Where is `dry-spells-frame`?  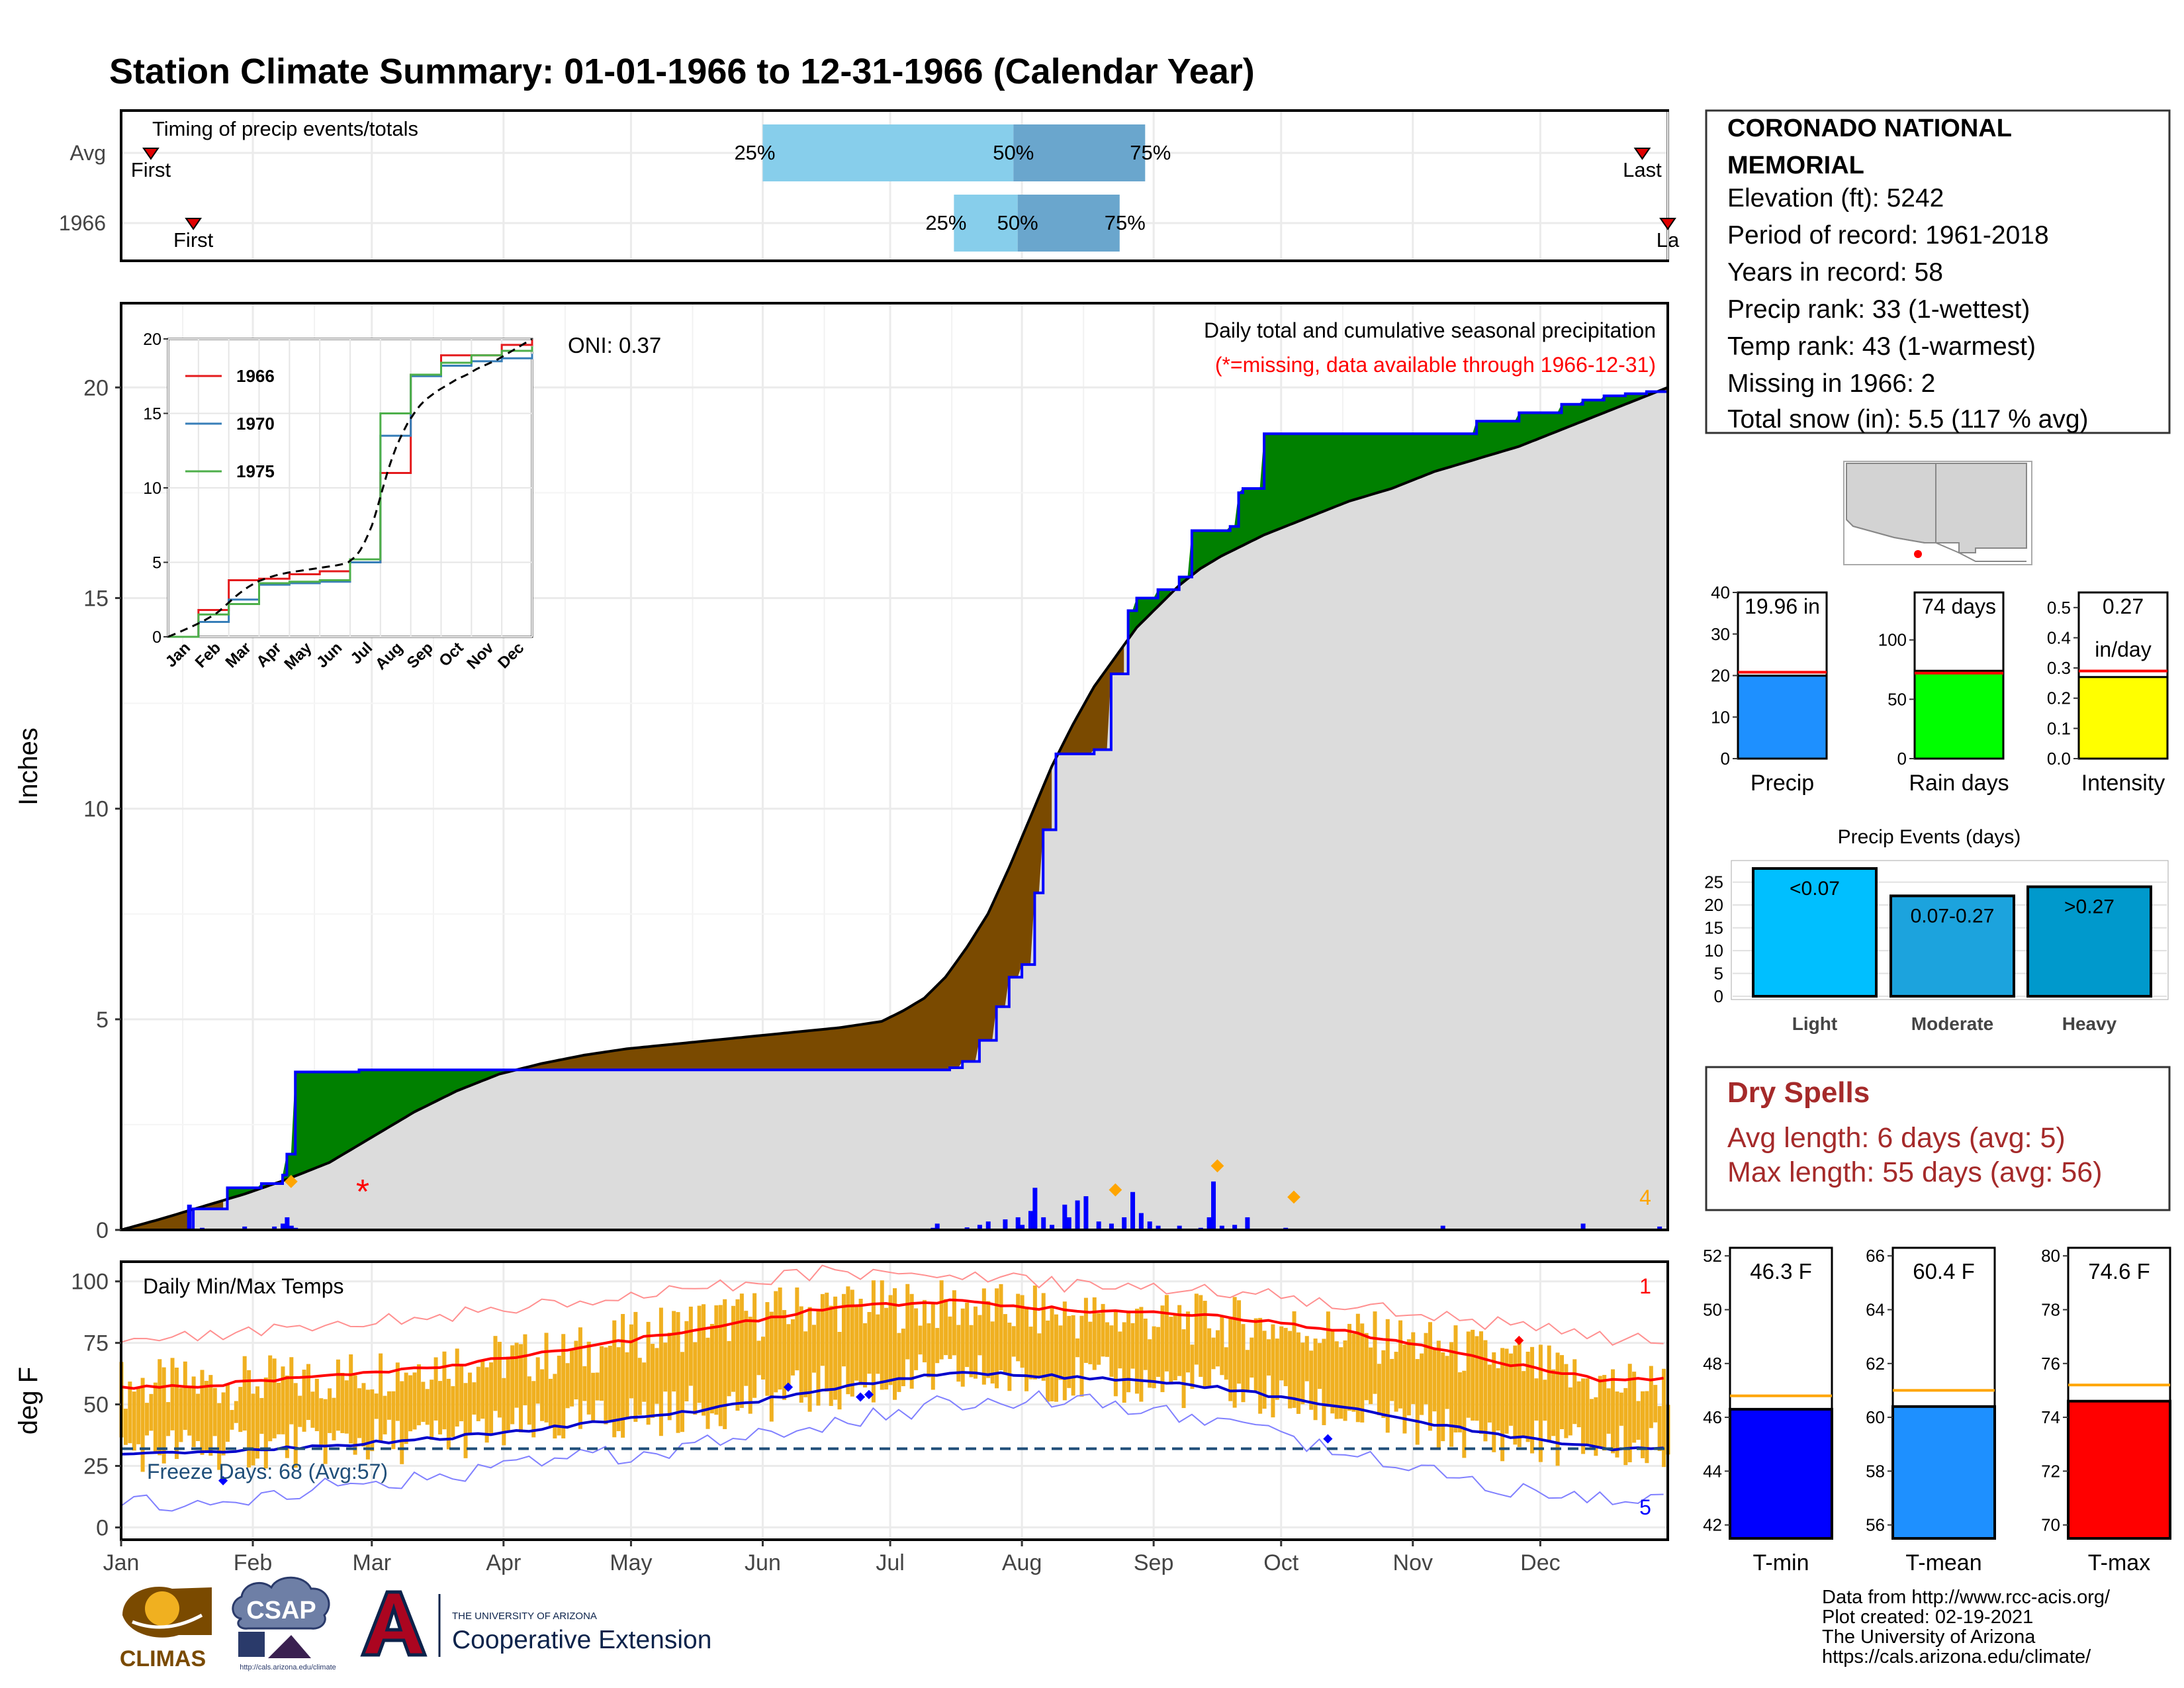
dry-spells-frame is located at coordinates (1938, 1138).